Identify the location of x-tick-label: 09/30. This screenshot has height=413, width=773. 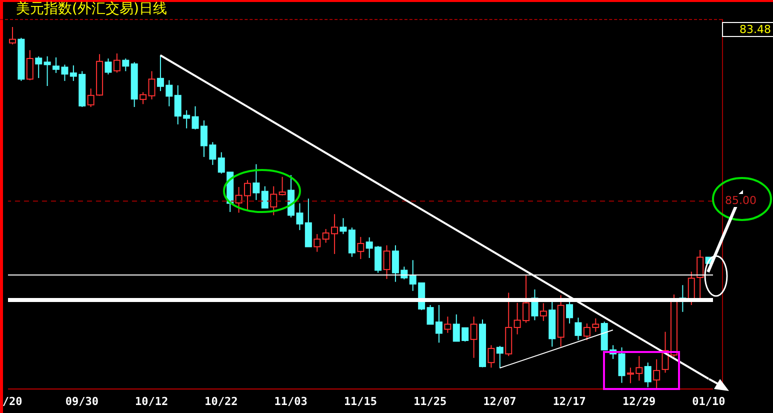
(82, 401).